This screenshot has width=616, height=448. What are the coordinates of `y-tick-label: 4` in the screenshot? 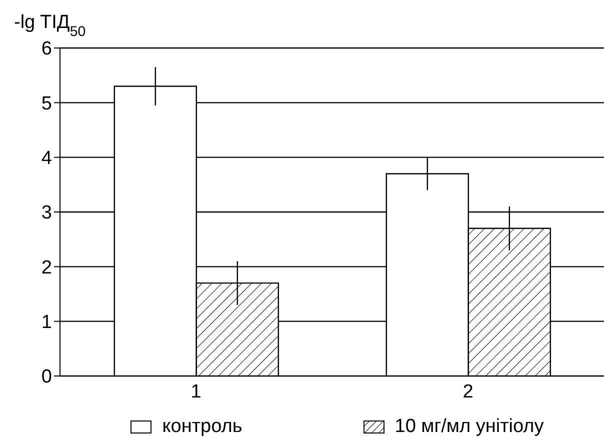 It's located at (46, 159).